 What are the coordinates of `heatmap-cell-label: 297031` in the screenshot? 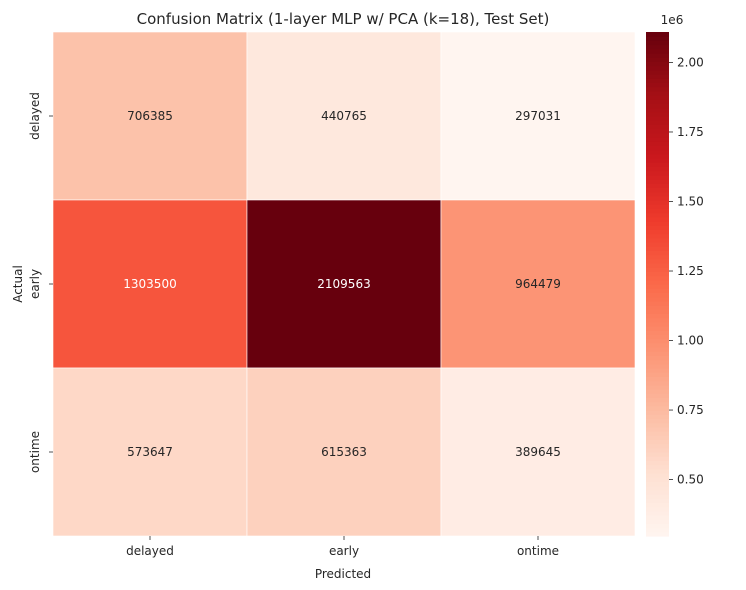 It's located at (538, 116).